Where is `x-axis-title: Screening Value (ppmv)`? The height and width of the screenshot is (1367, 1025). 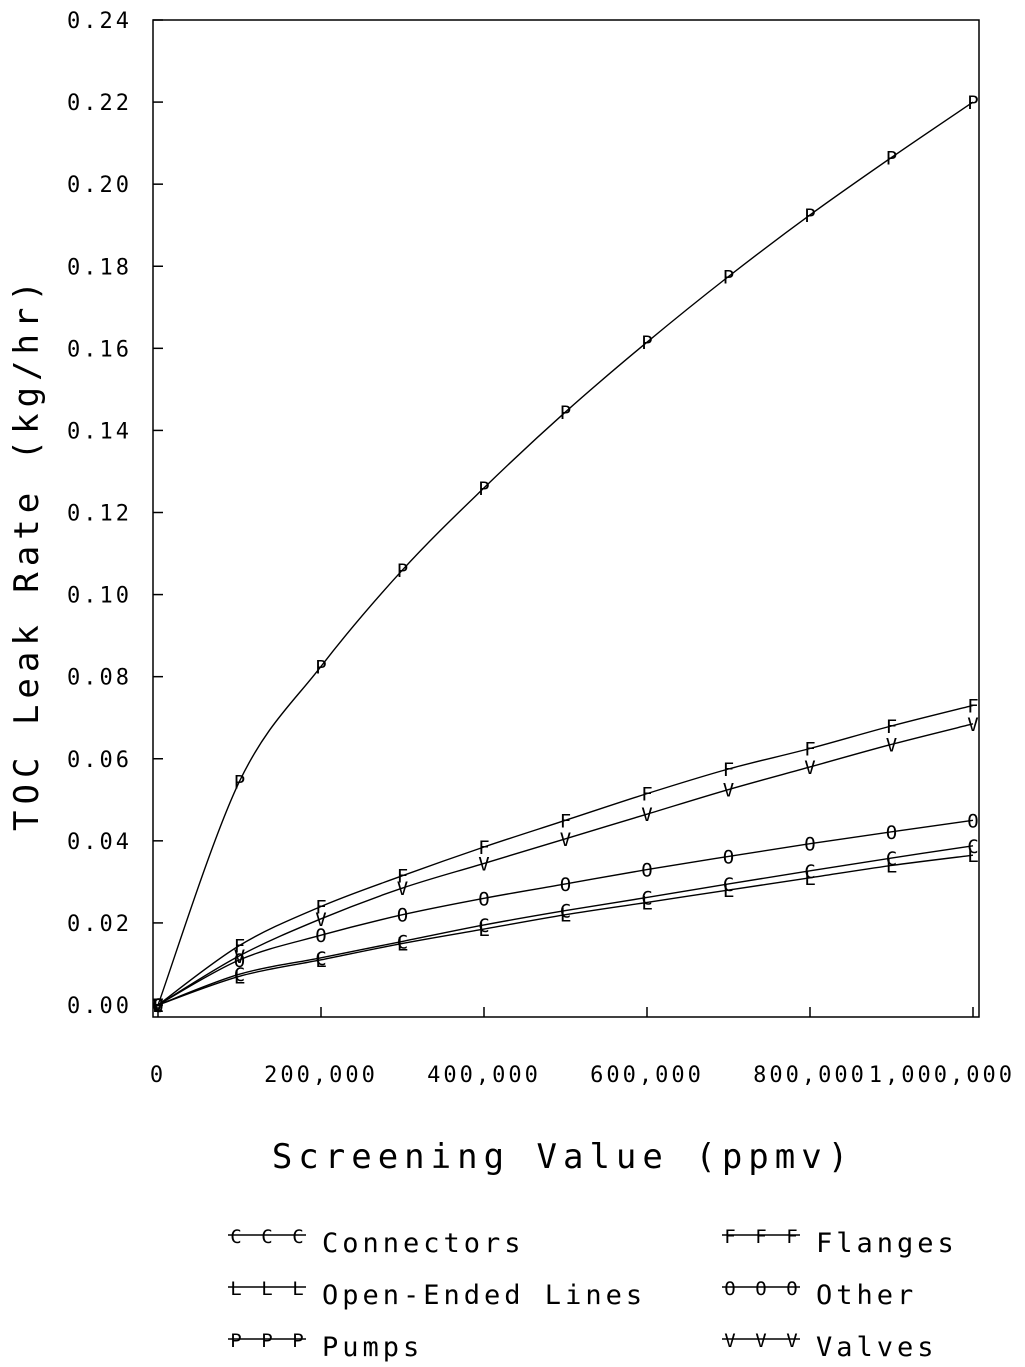 x-axis-title: Screening Value (ppmv) is located at coordinates (563, 1157).